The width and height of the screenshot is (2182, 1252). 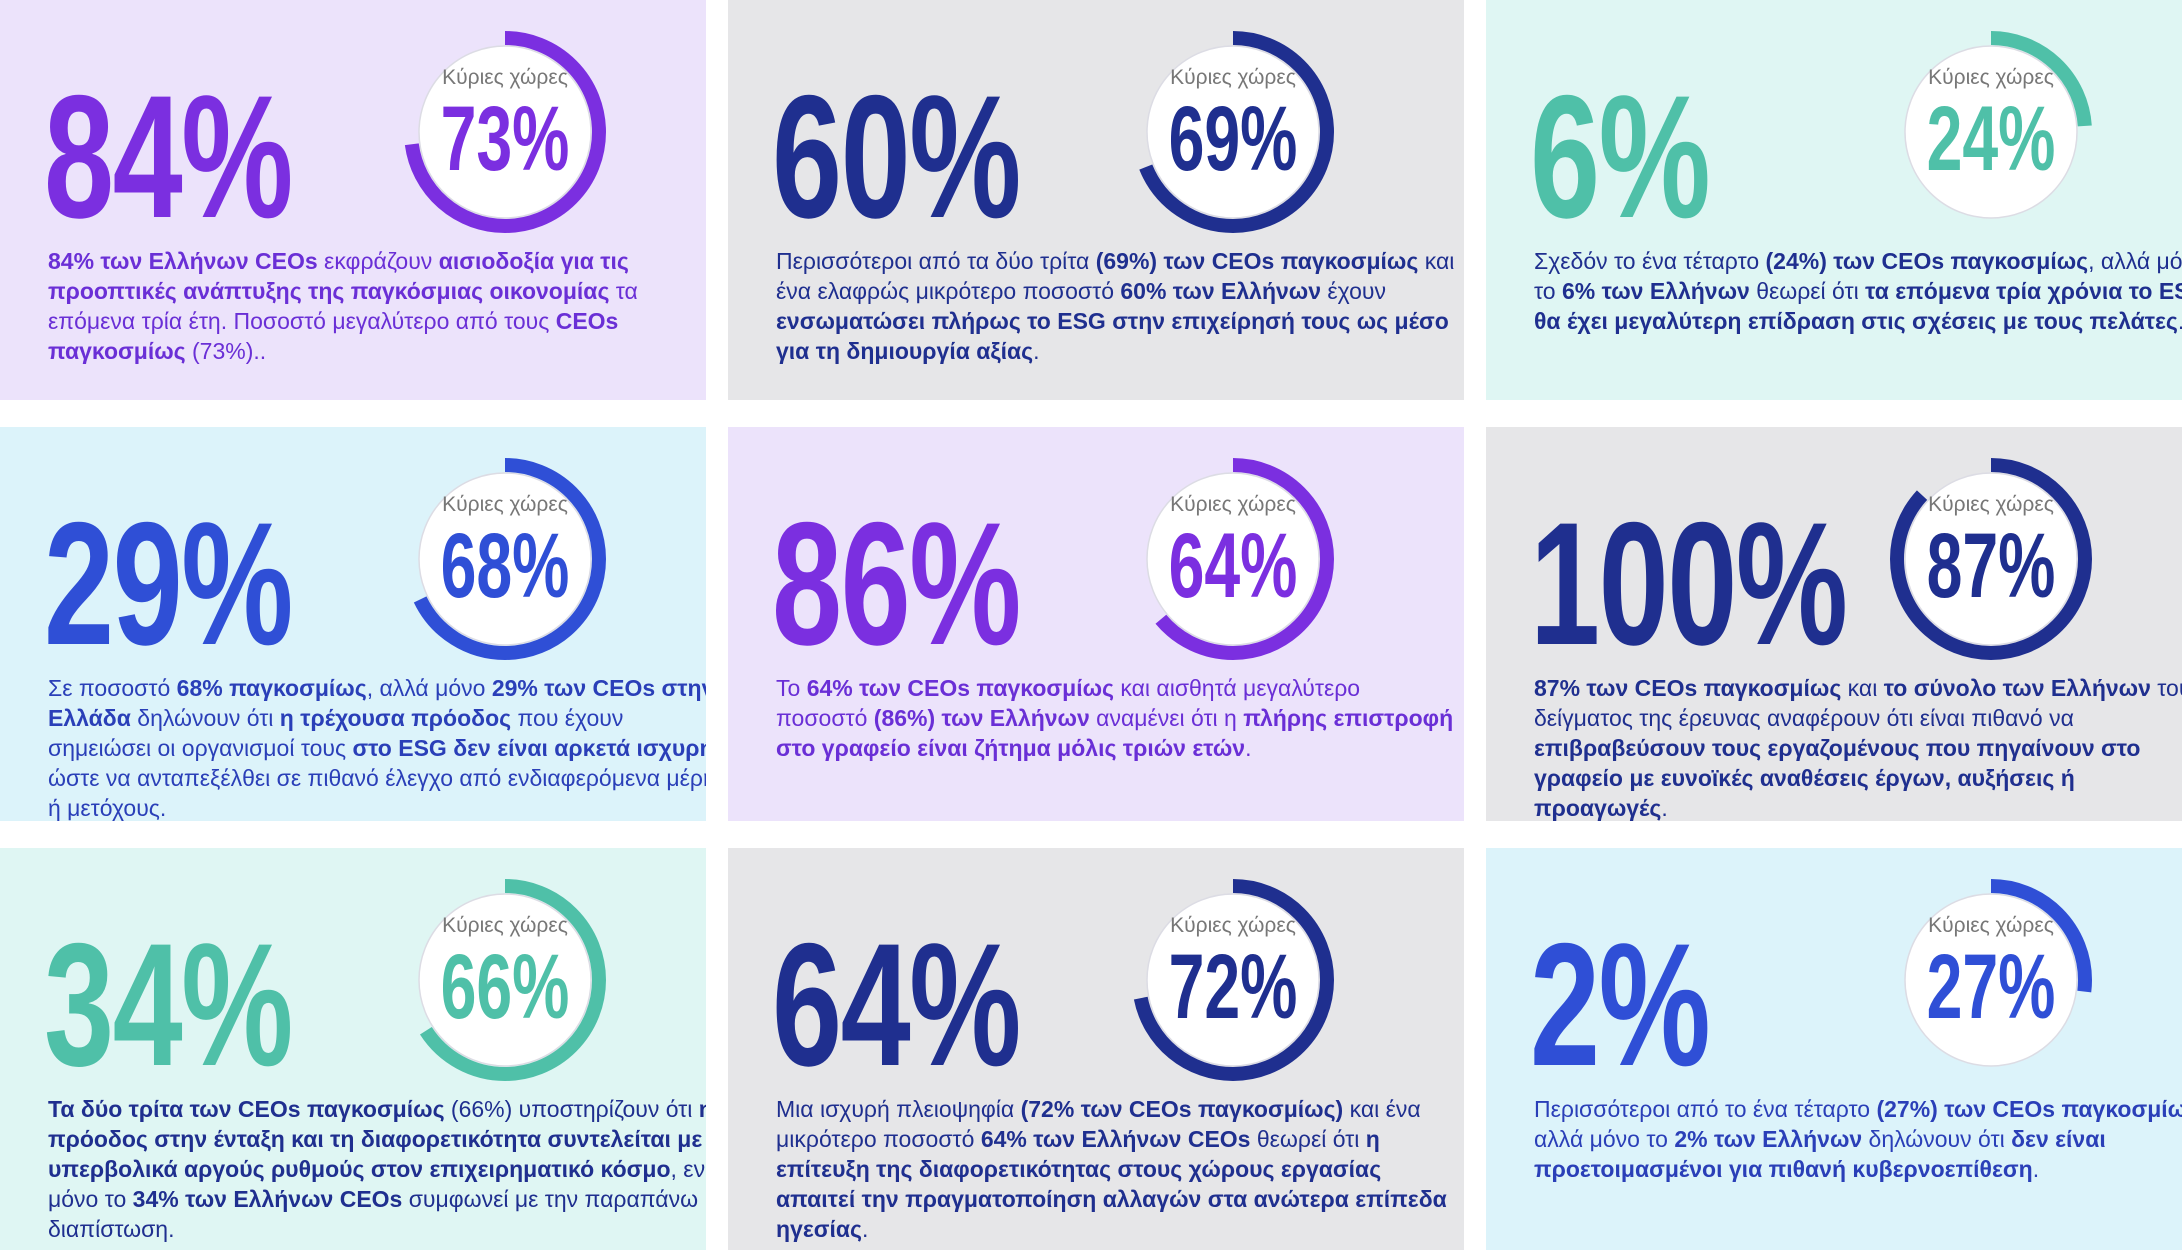 I want to click on ring-label: 69%, so click(x=1233, y=138).